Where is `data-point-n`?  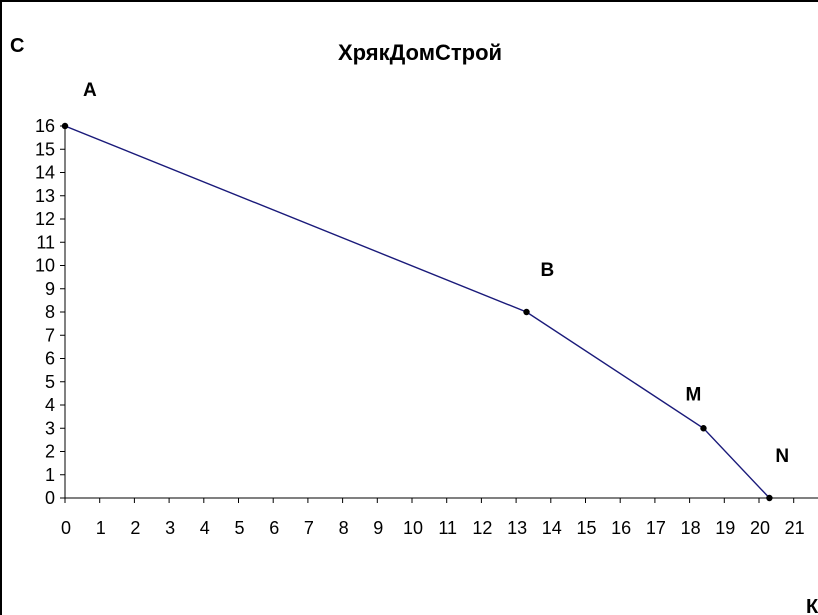
data-point-n is located at coordinates (769, 498).